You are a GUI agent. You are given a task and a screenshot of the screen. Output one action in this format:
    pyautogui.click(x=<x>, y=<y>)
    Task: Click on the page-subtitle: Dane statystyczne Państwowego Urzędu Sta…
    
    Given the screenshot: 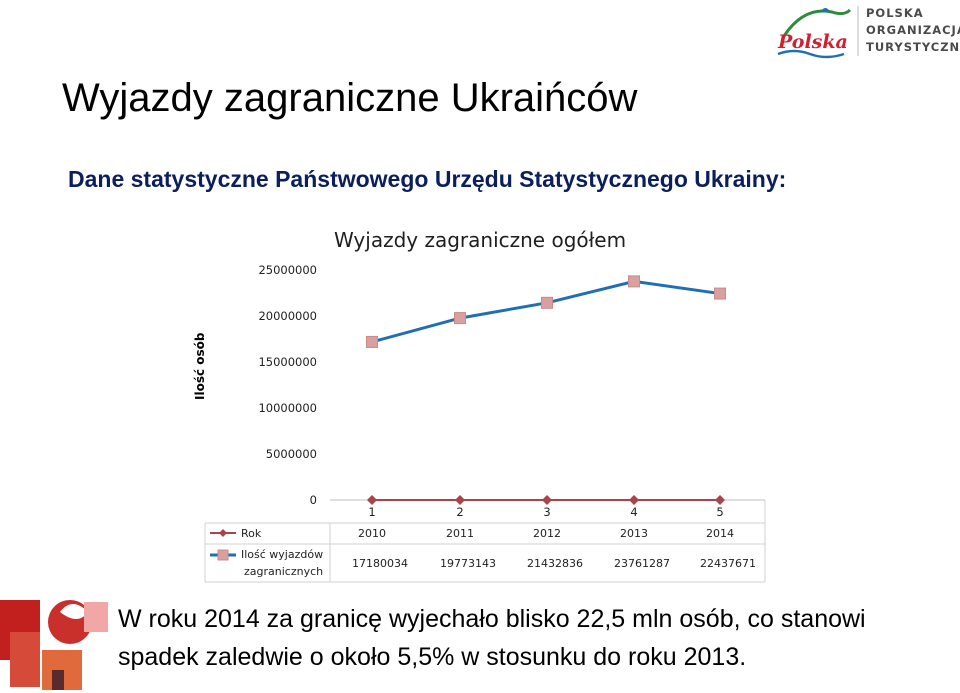 What is the action you would take?
    pyautogui.click(x=427, y=179)
    